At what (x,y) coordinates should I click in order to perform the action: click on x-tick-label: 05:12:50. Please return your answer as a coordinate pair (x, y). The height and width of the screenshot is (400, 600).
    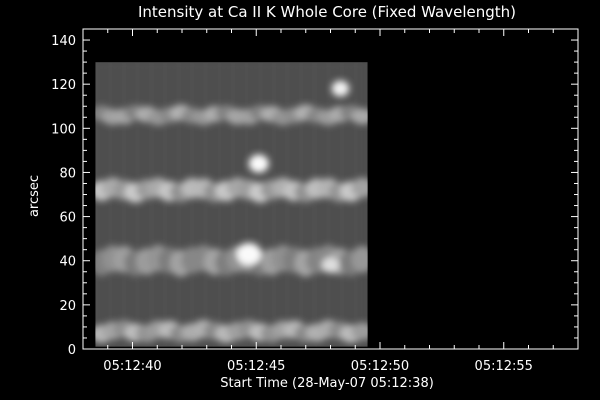
    Looking at the image, I should click on (380, 366).